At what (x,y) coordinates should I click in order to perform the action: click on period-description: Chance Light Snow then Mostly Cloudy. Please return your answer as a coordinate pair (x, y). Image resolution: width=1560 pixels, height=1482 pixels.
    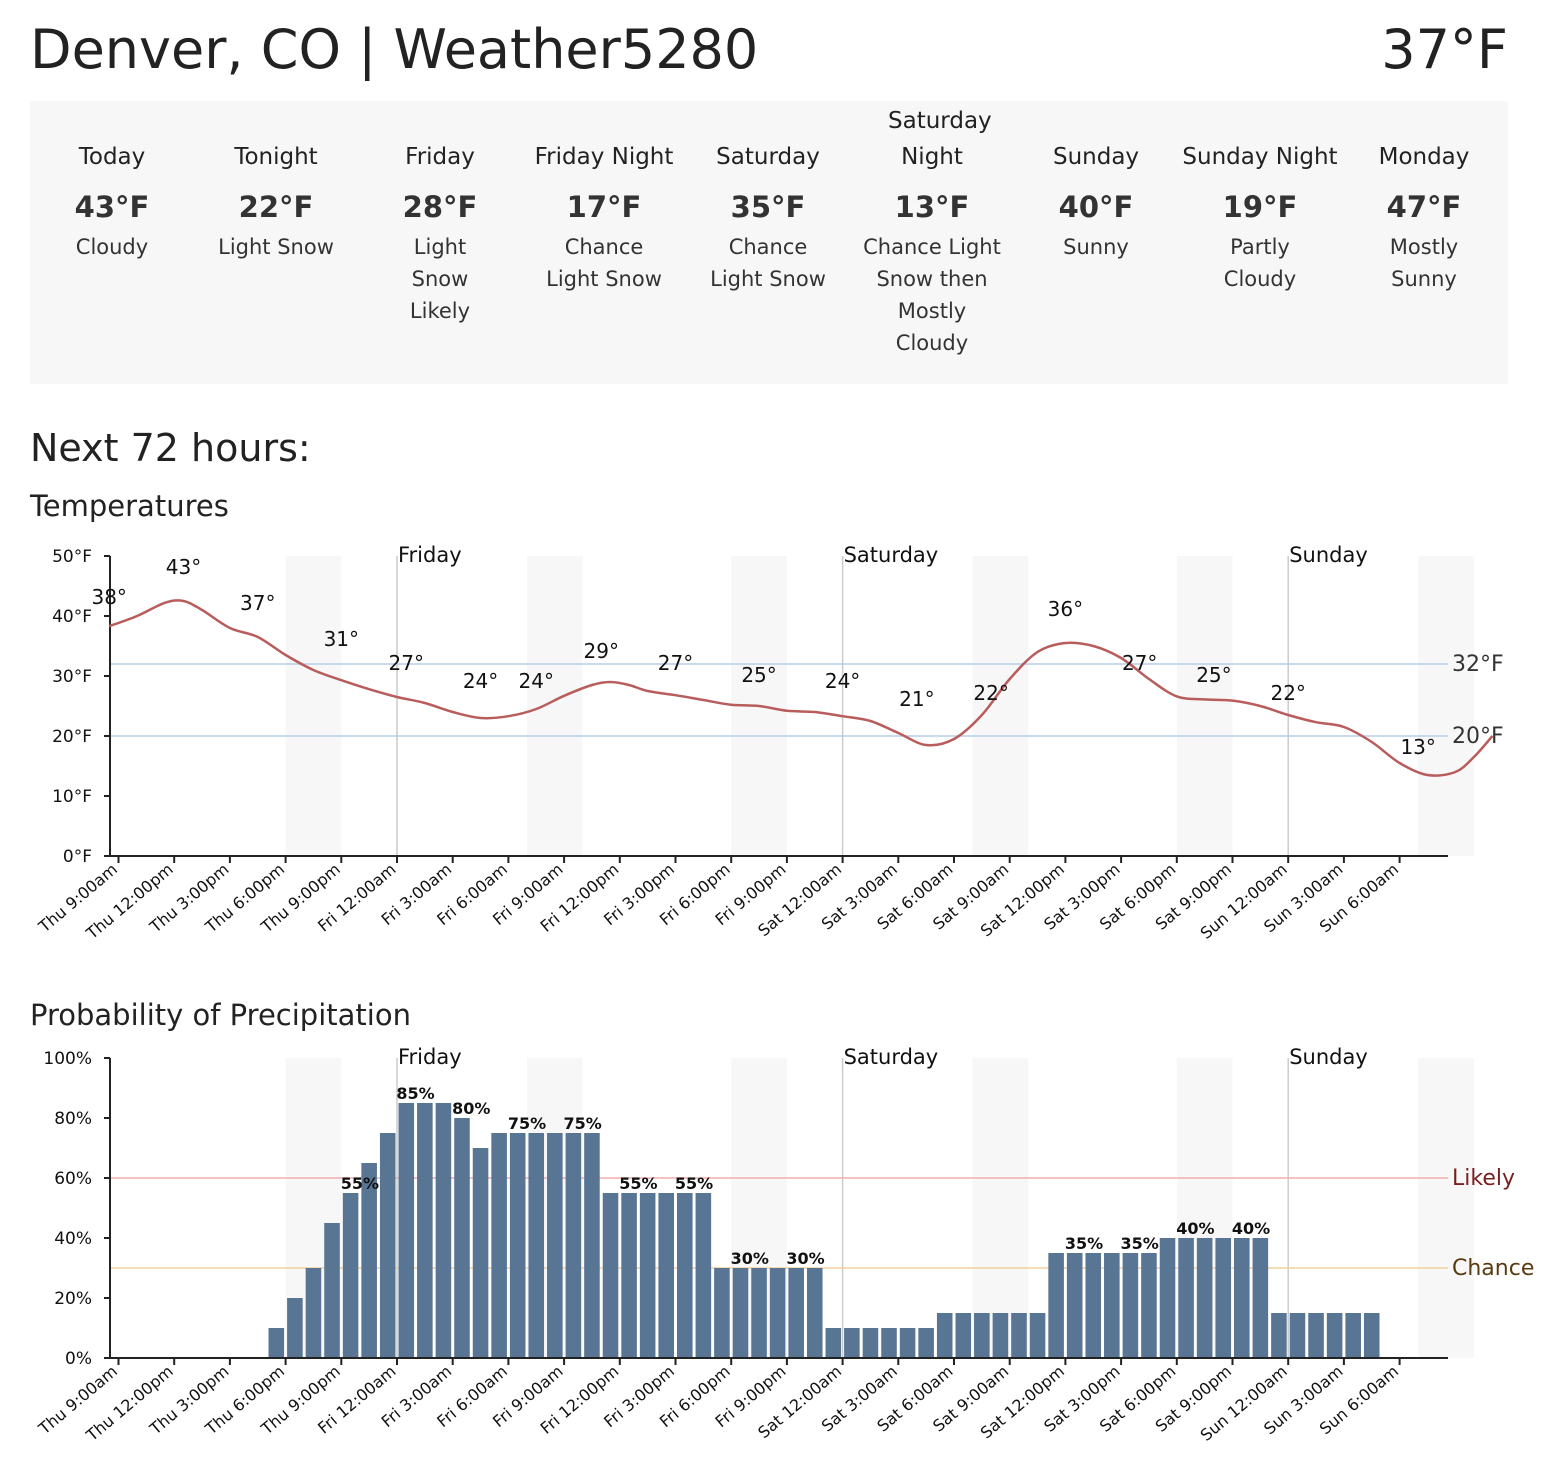
    Looking at the image, I should click on (932, 295).